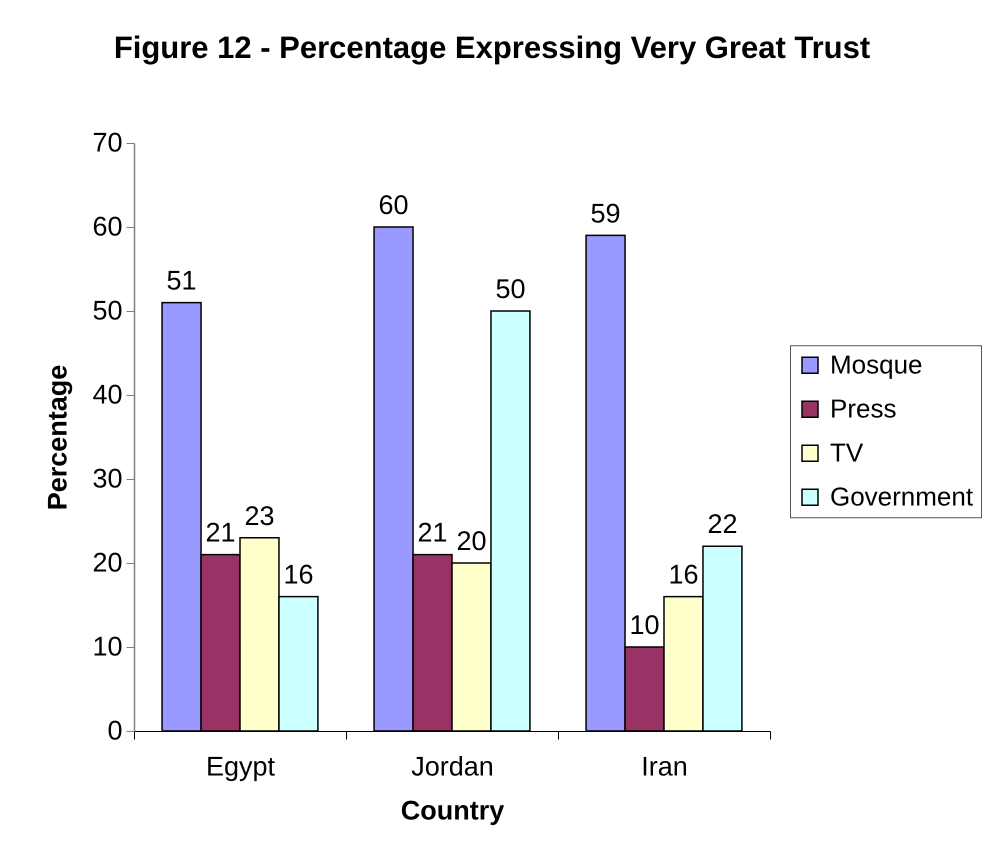  I want to click on data-label: 60, so click(393, 205).